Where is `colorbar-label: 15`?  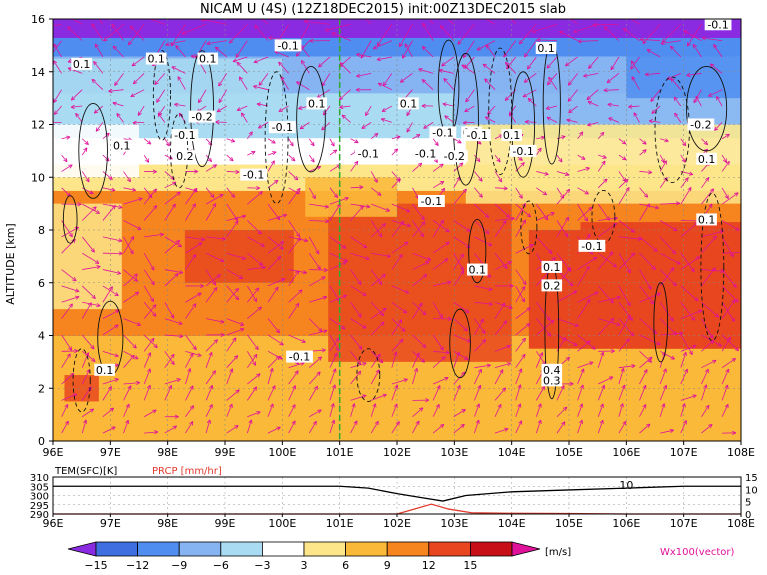
colorbar-label: 15 is located at coordinates (470, 565).